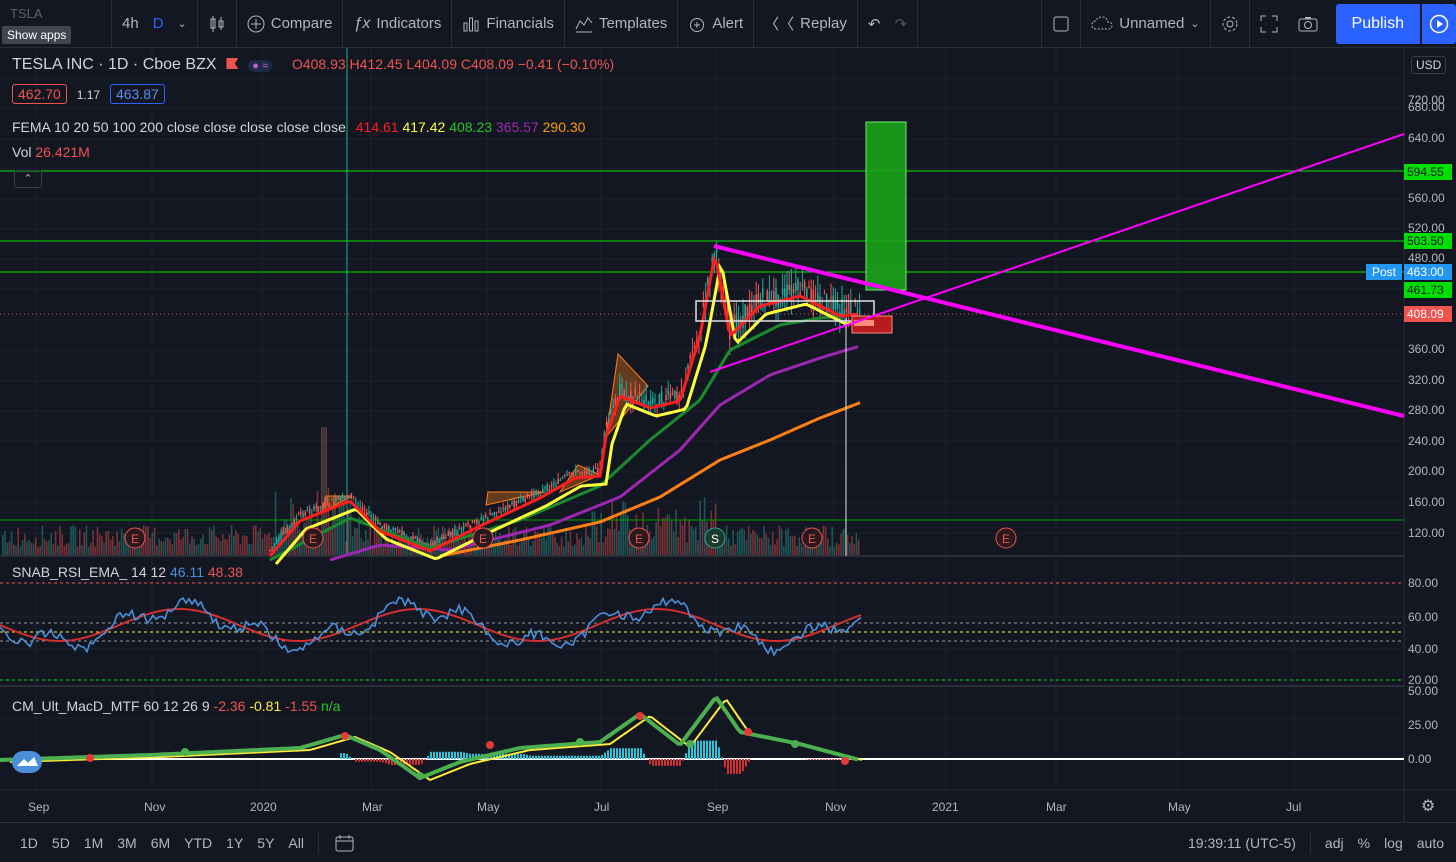  I want to click on price-tick: 720.00, so click(1426, 100).